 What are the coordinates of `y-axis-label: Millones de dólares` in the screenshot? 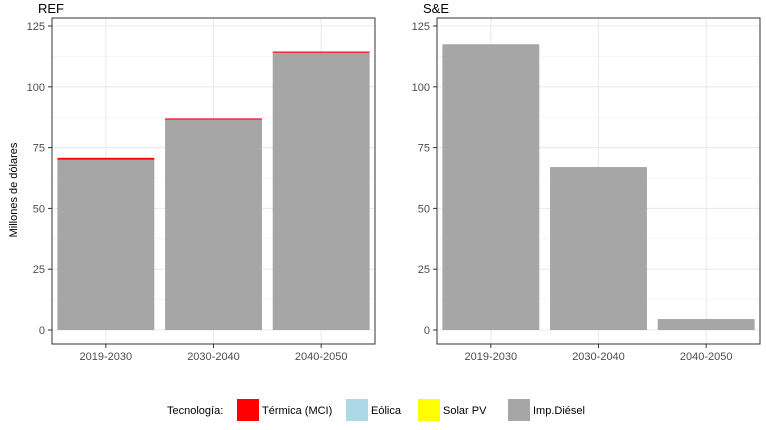 It's located at (14, 189).